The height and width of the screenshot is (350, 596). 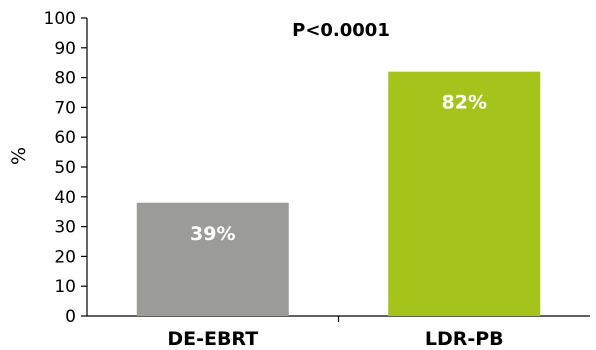 What do you see at coordinates (464, 339) in the screenshot?
I see `x-category-label: LDR-PB` at bounding box center [464, 339].